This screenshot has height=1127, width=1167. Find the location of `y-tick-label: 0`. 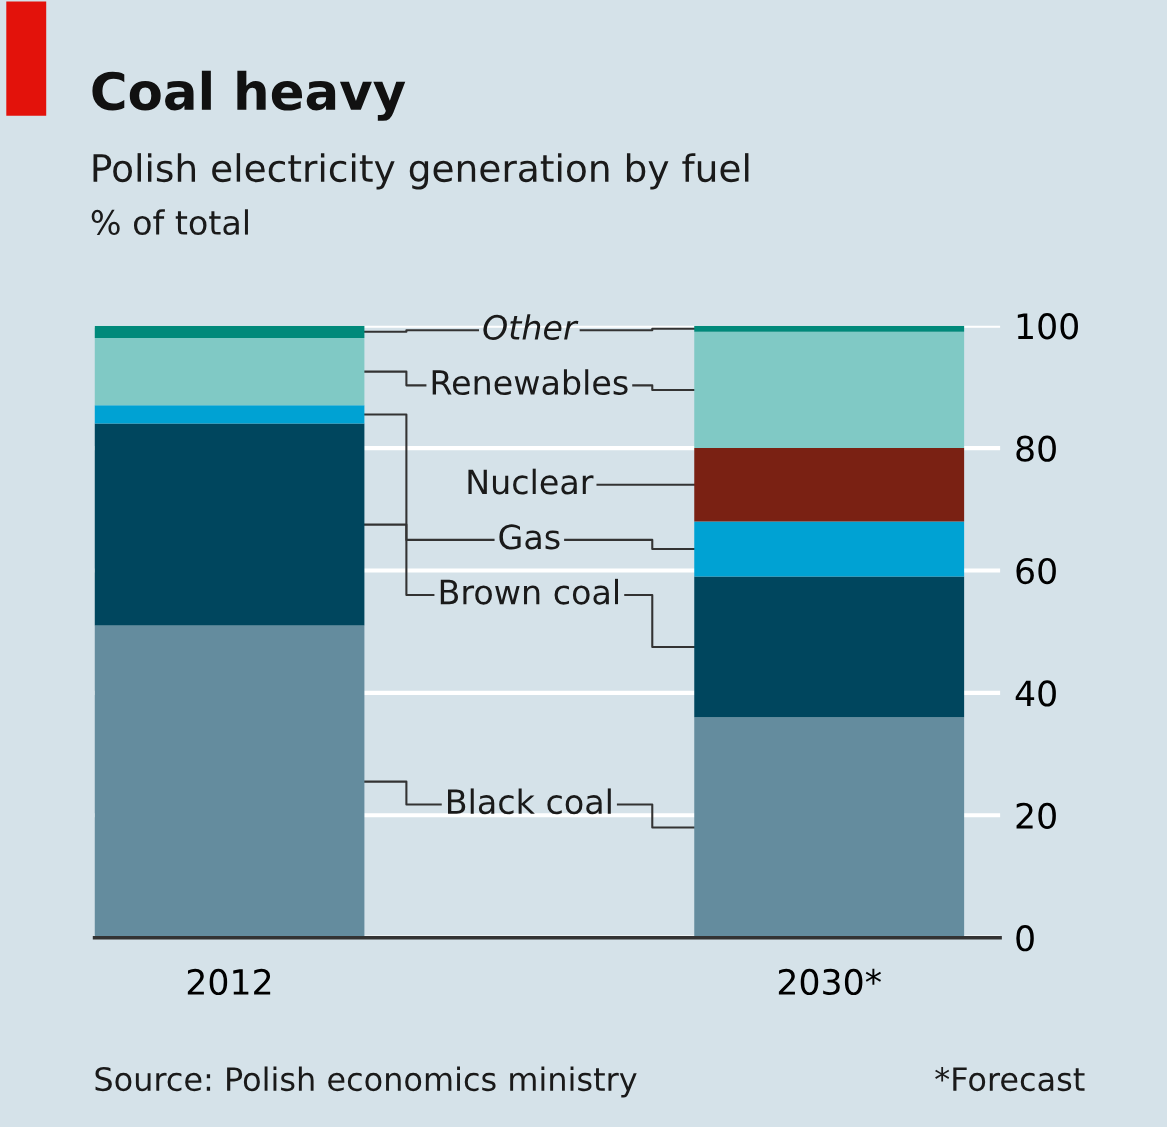

y-tick-label: 0 is located at coordinates (1025, 938).